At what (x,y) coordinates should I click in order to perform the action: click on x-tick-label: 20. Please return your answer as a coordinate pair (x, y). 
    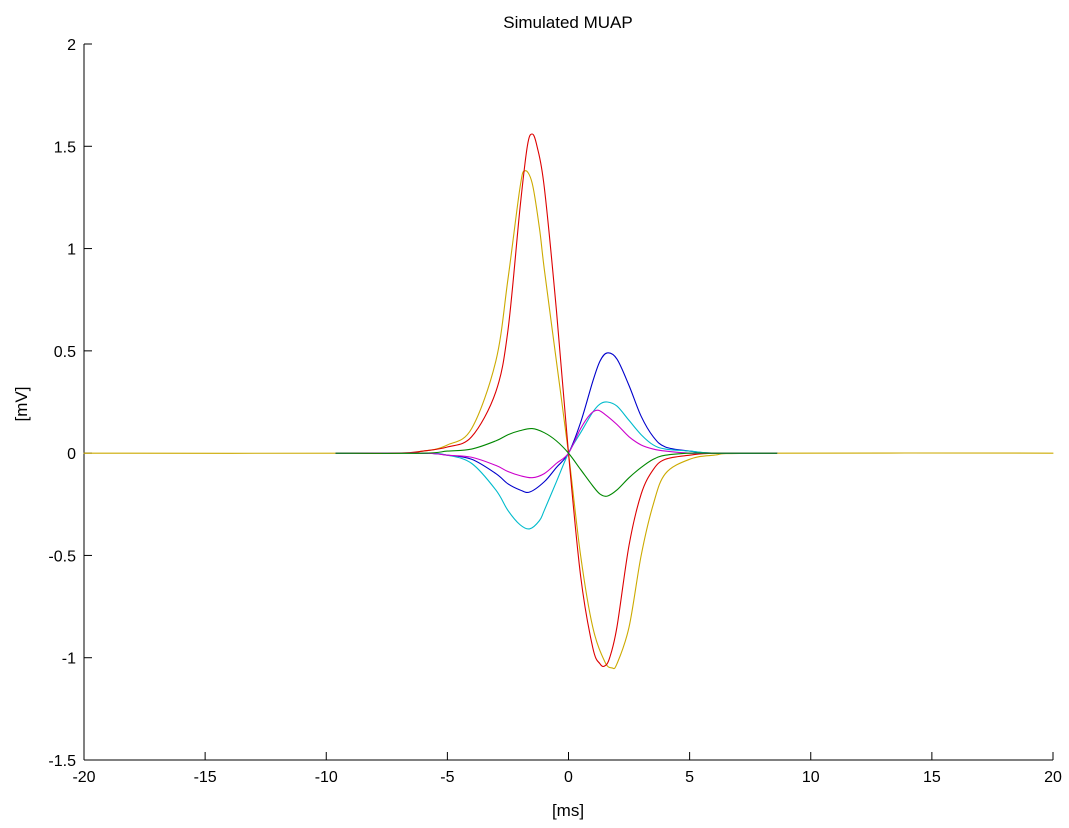
    Looking at the image, I should click on (1053, 777).